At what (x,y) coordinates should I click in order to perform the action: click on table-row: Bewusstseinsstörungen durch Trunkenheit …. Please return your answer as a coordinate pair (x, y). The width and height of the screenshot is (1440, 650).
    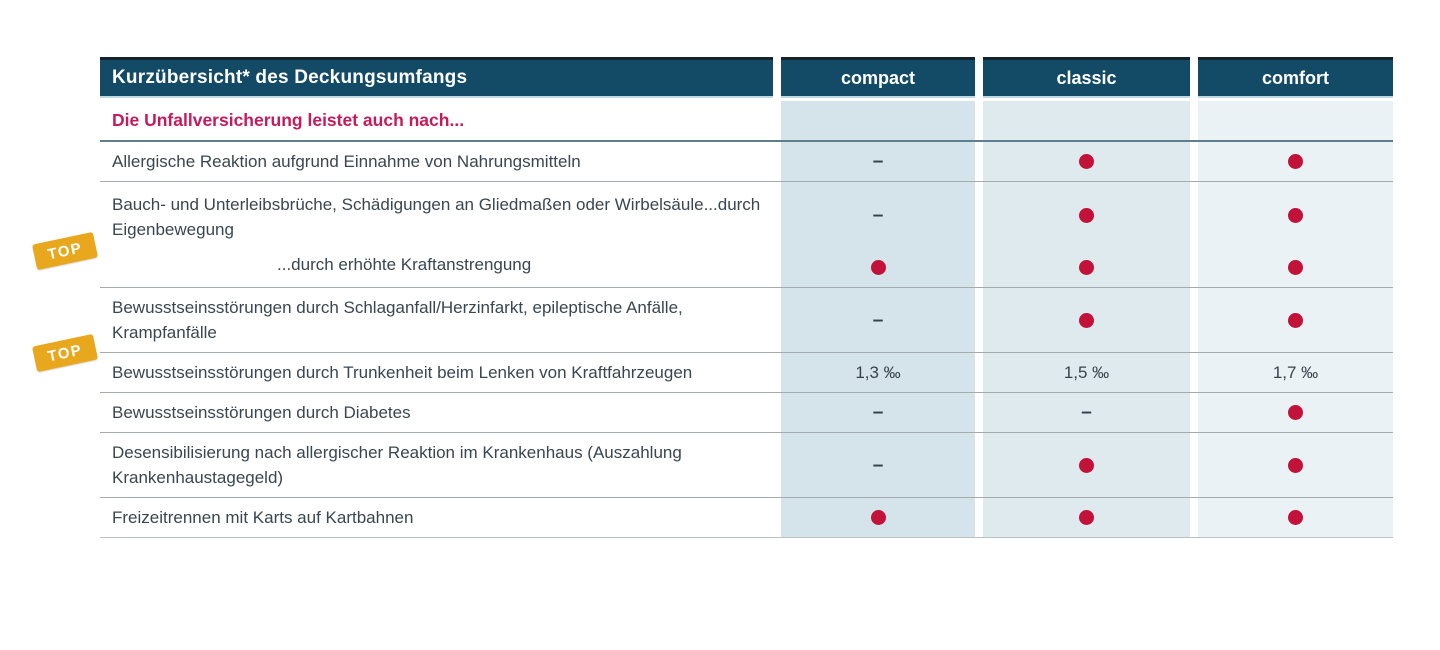
    Looking at the image, I should click on (746, 372).